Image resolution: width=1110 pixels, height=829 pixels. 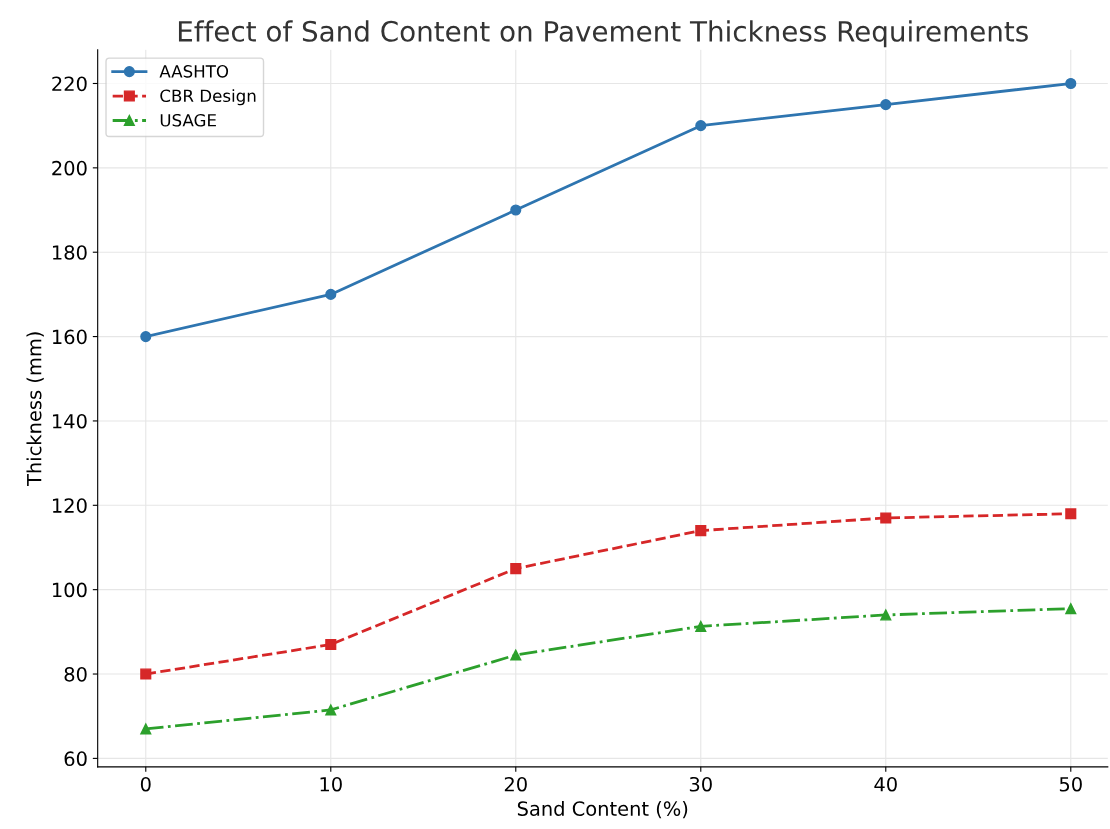 What do you see at coordinates (331, 784) in the screenshot?
I see `x-tick-label: 10` at bounding box center [331, 784].